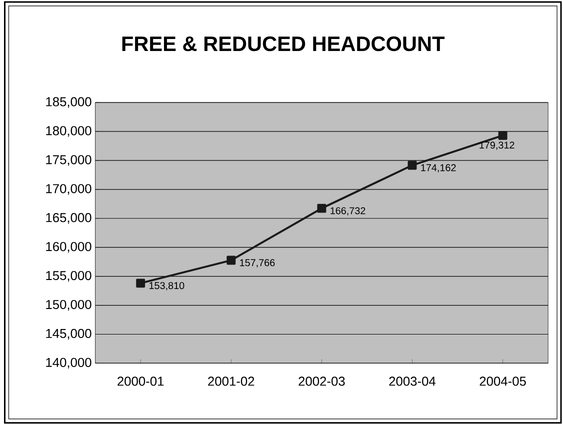 This screenshot has width=563, height=425. I want to click on y-tick-label: 160,000, so click(69, 247).